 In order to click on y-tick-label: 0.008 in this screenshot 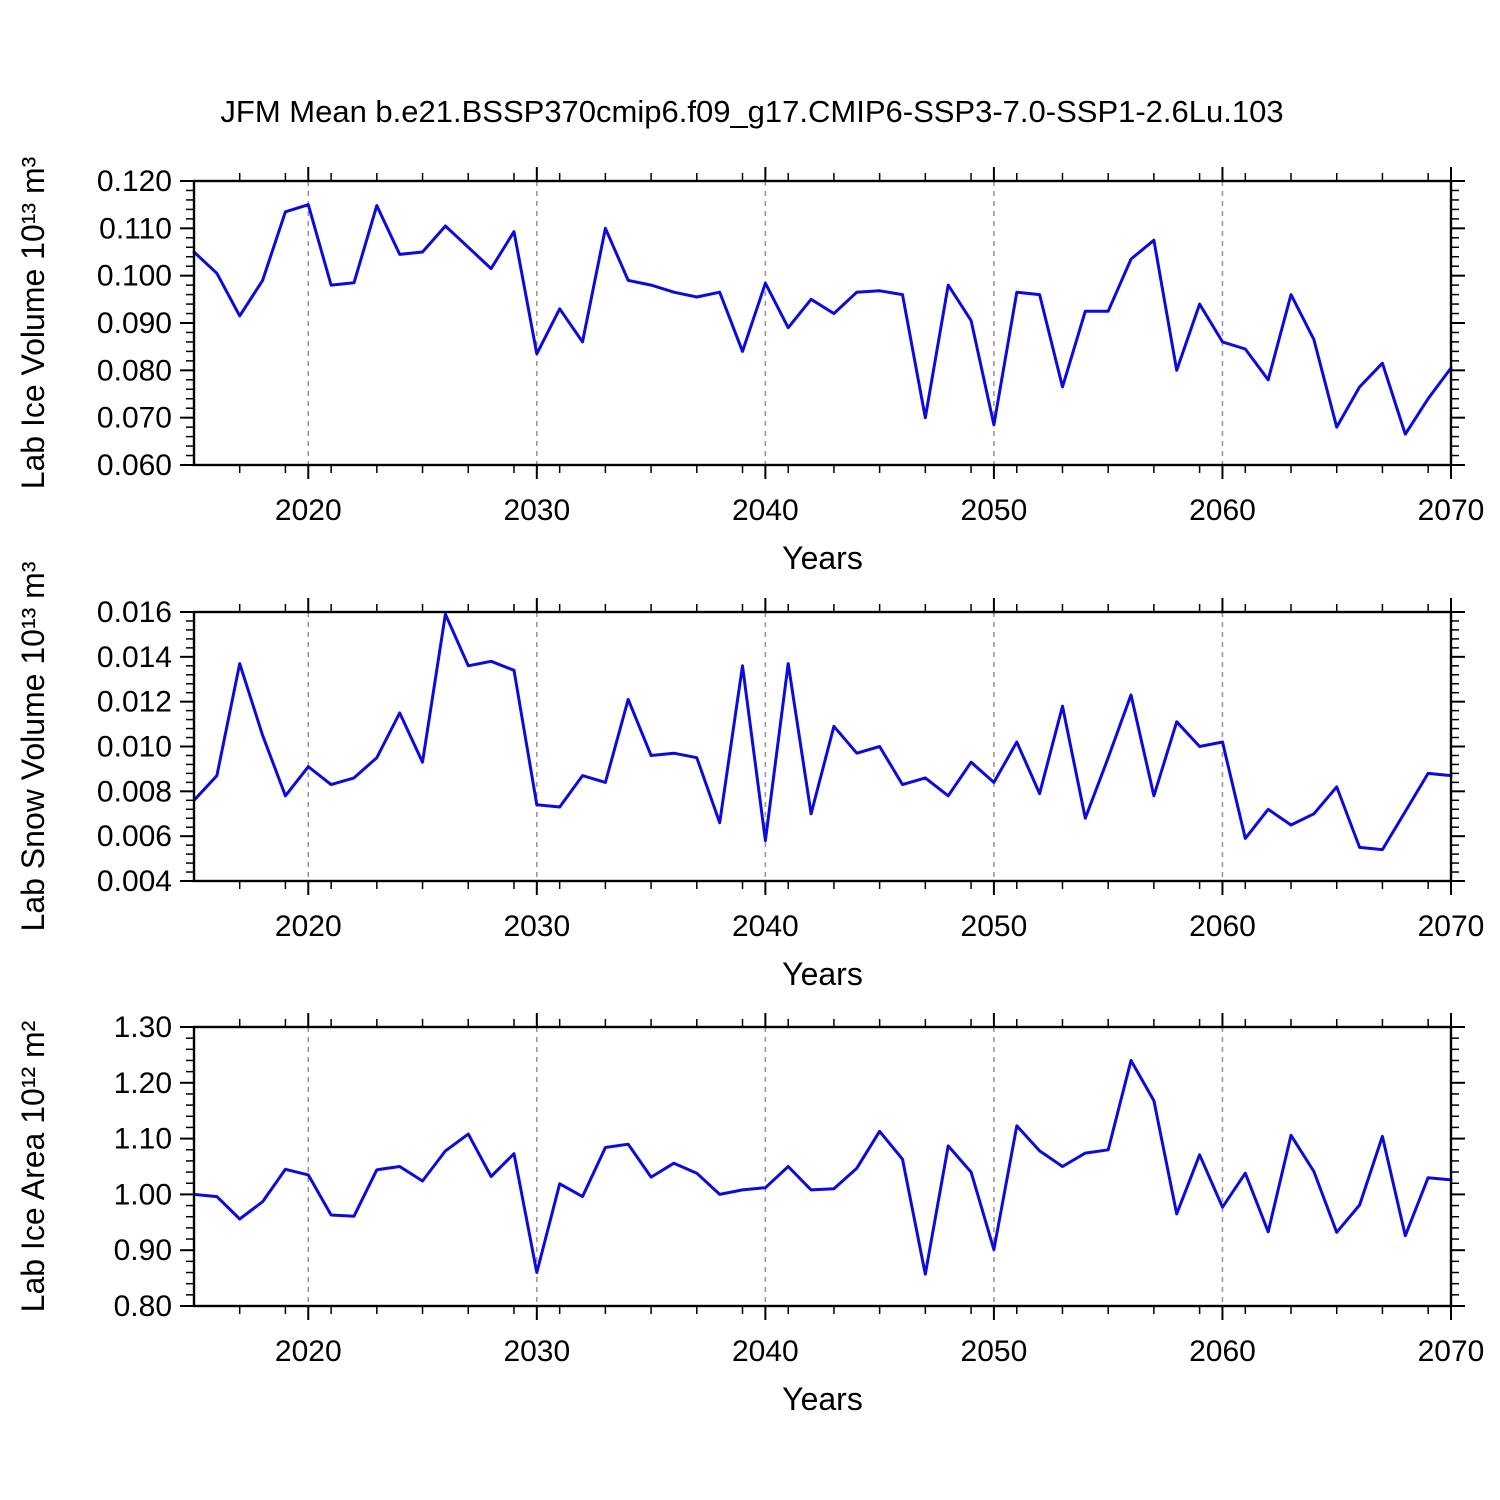, I will do `click(134, 791)`.